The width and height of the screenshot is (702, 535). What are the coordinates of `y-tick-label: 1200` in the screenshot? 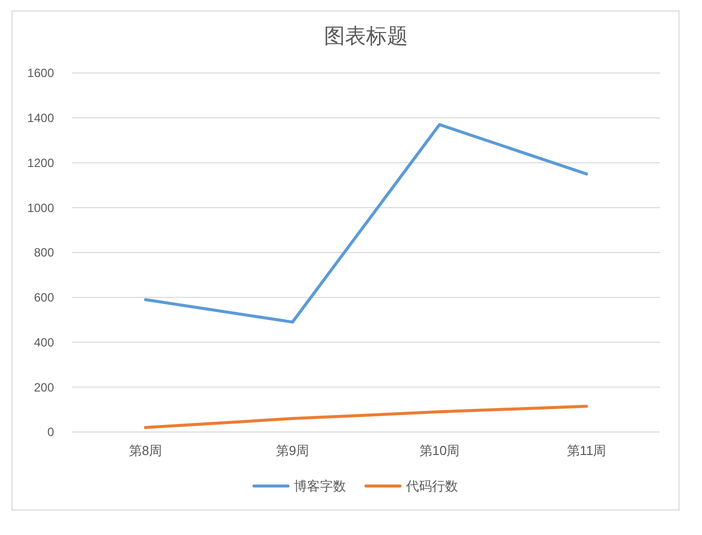 It's located at (40, 163).